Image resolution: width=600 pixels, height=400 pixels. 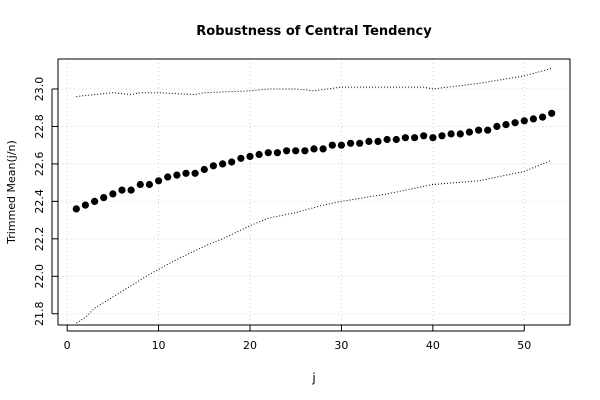 What do you see at coordinates (524, 345) in the screenshot?
I see `x-tick-label: 50` at bounding box center [524, 345].